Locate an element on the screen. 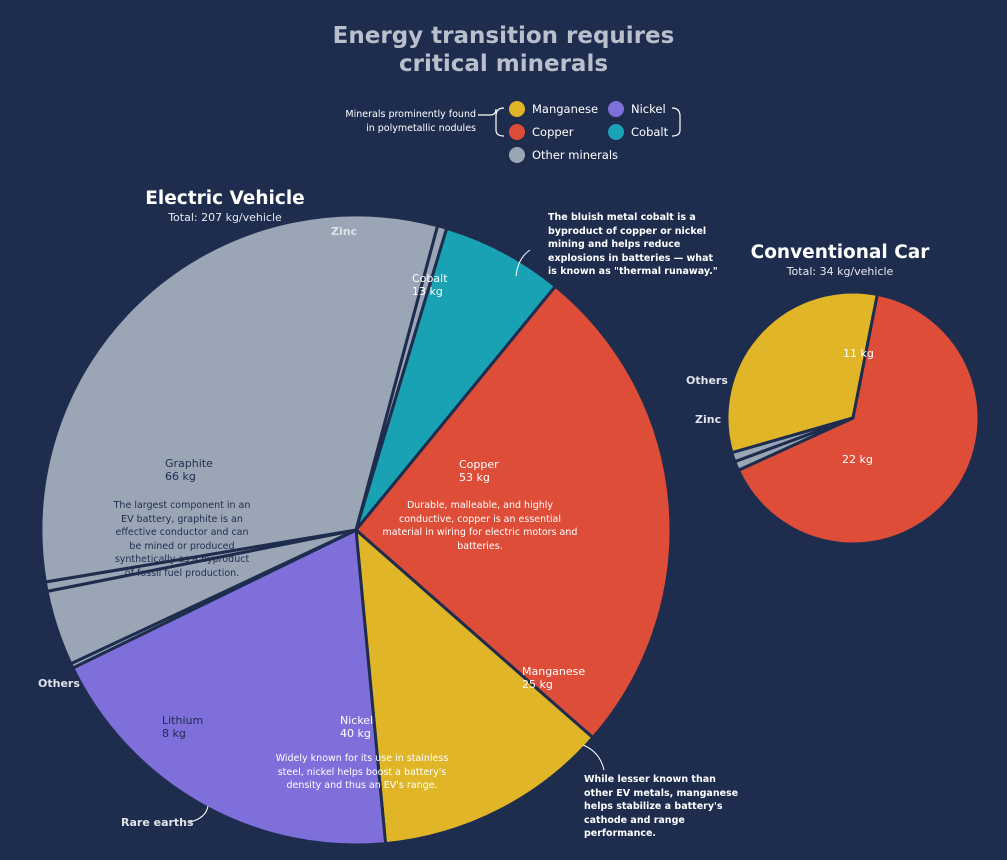 The image size is (1007, 860). car-pie is located at coordinates (853, 418).